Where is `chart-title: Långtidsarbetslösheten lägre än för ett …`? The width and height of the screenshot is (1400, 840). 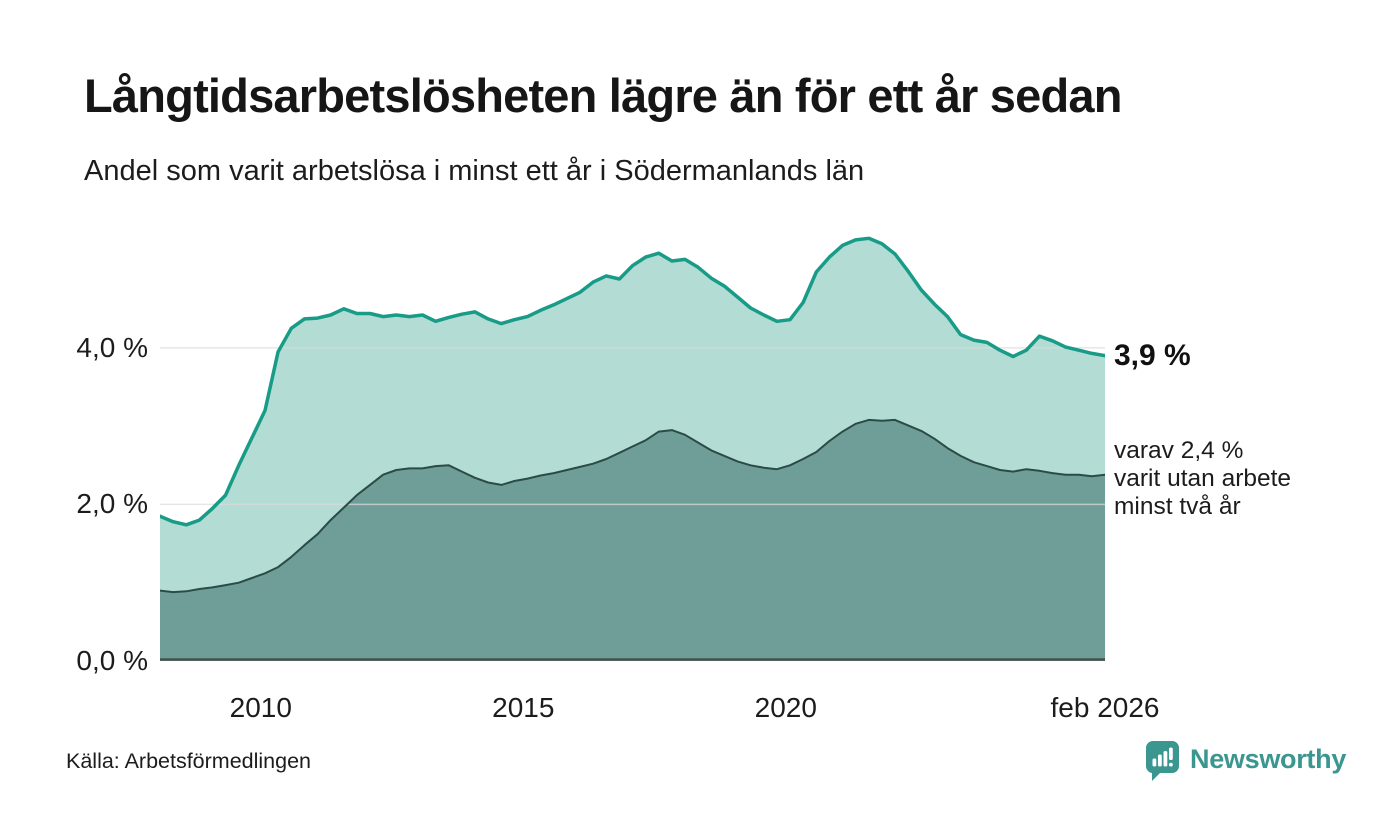 chart-title: Långtidsarbetslösheten lägre än för ett … is located at coordinates (603, 95).